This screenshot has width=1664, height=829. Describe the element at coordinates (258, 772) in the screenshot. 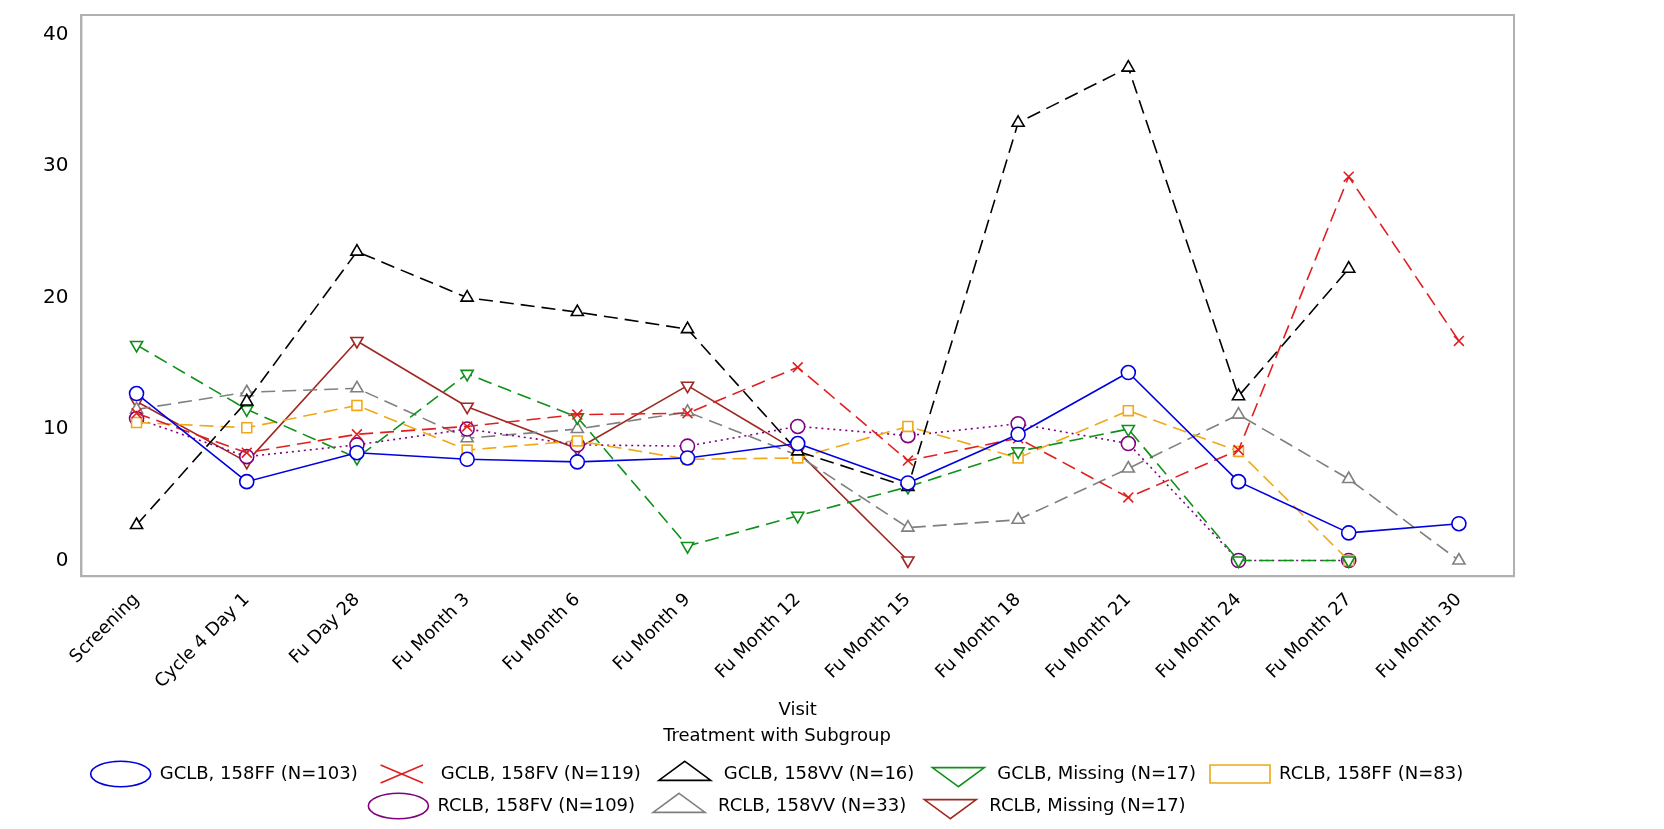

I see `legend-label: GCLB, 158FF (N=103)` at that location.